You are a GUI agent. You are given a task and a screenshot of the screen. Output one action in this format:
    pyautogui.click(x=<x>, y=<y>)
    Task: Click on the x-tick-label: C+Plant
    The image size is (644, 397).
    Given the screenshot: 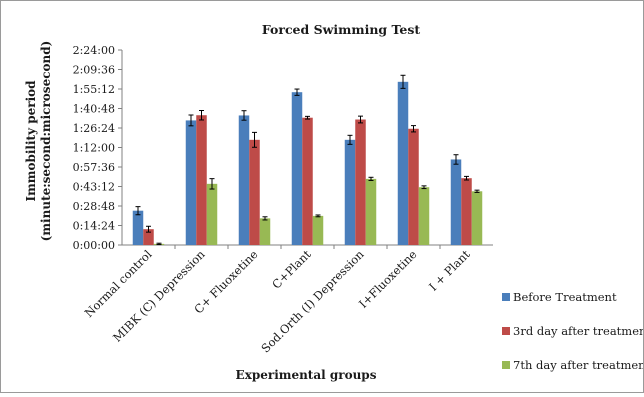 What is the action you would take?
    pyautogui.click(x=291, y=269)
    